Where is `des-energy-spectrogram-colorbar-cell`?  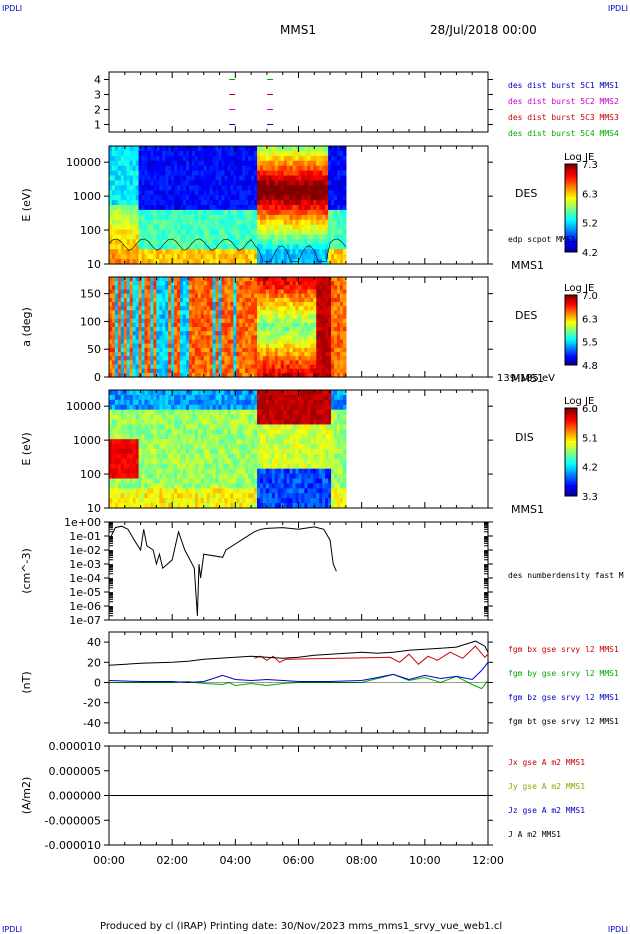 des-energy-spectrogram-colorbar-cell is located at coordinates (571, 200).